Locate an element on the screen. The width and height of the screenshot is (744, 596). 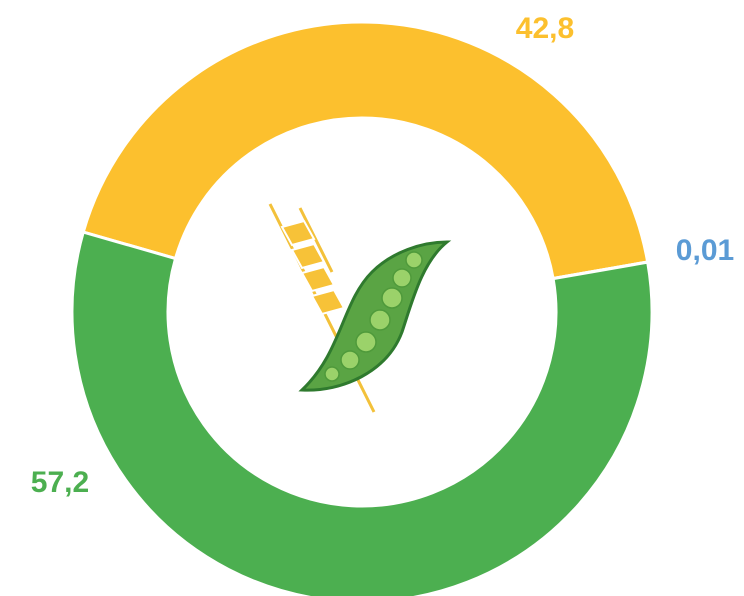
center-icon is located at coordinates (360, 308).